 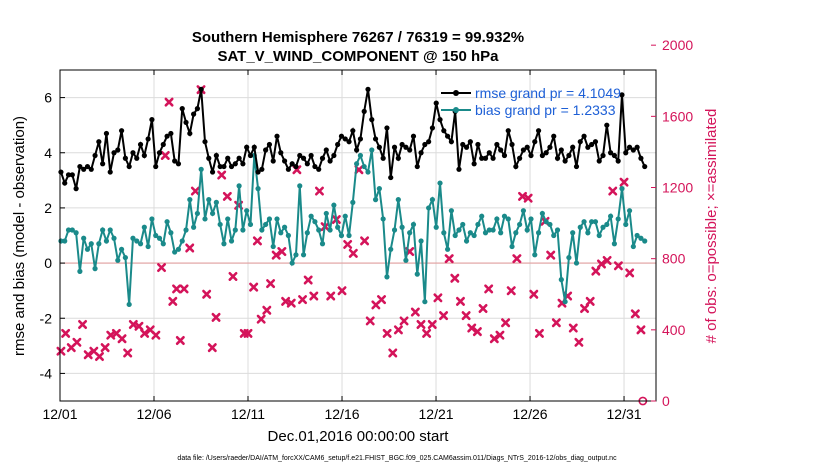 I want to click on y-axis-left: -4 -2 0 2 4 6, so click(x=52, y=235).